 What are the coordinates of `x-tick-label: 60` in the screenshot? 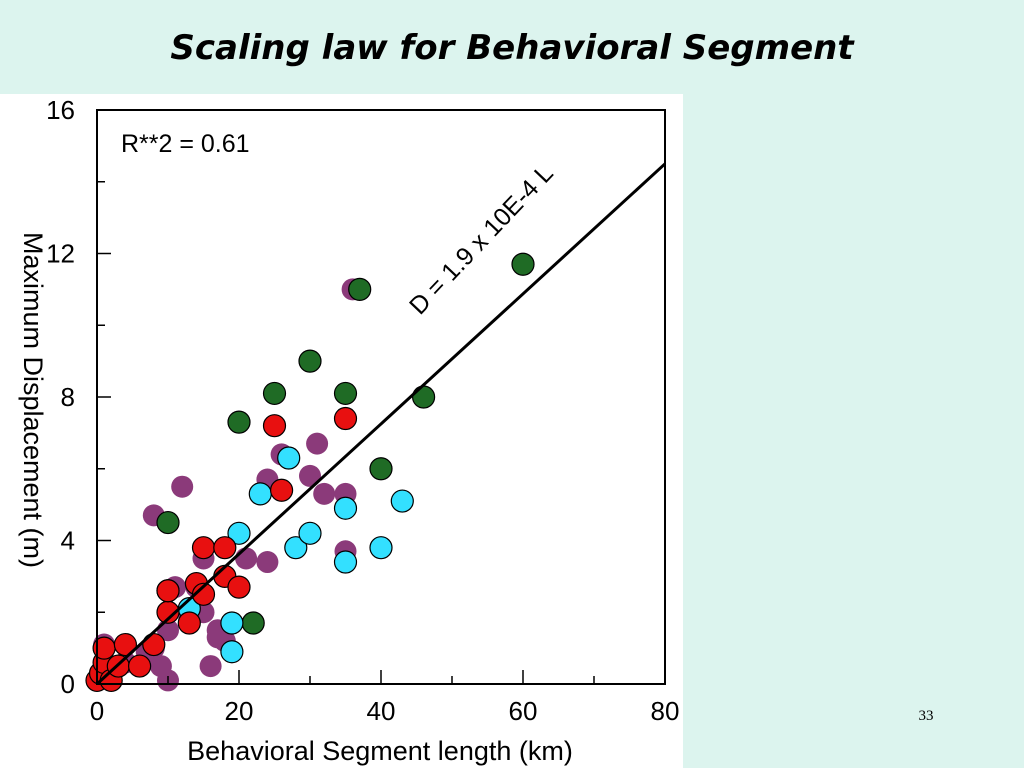 It's located at (523, 711).